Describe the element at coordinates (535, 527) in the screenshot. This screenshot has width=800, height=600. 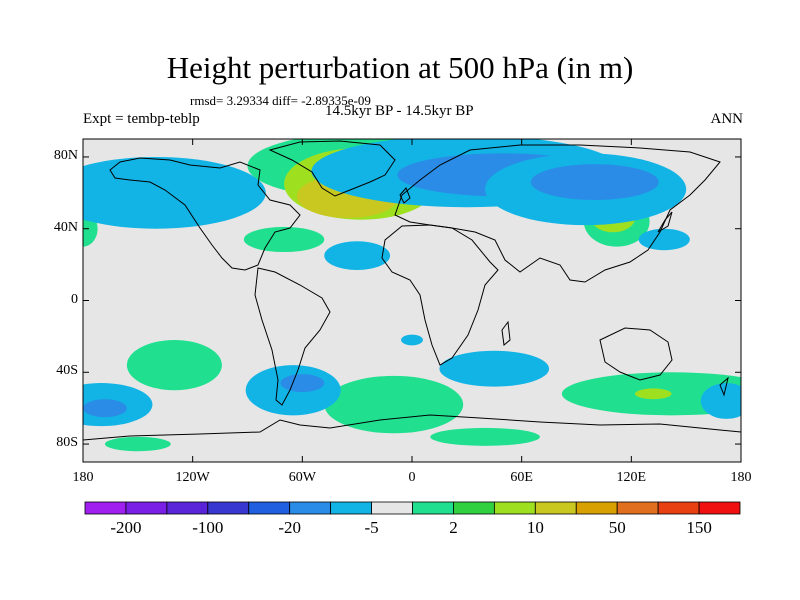
I see `colorbar-label: 10` at that location.